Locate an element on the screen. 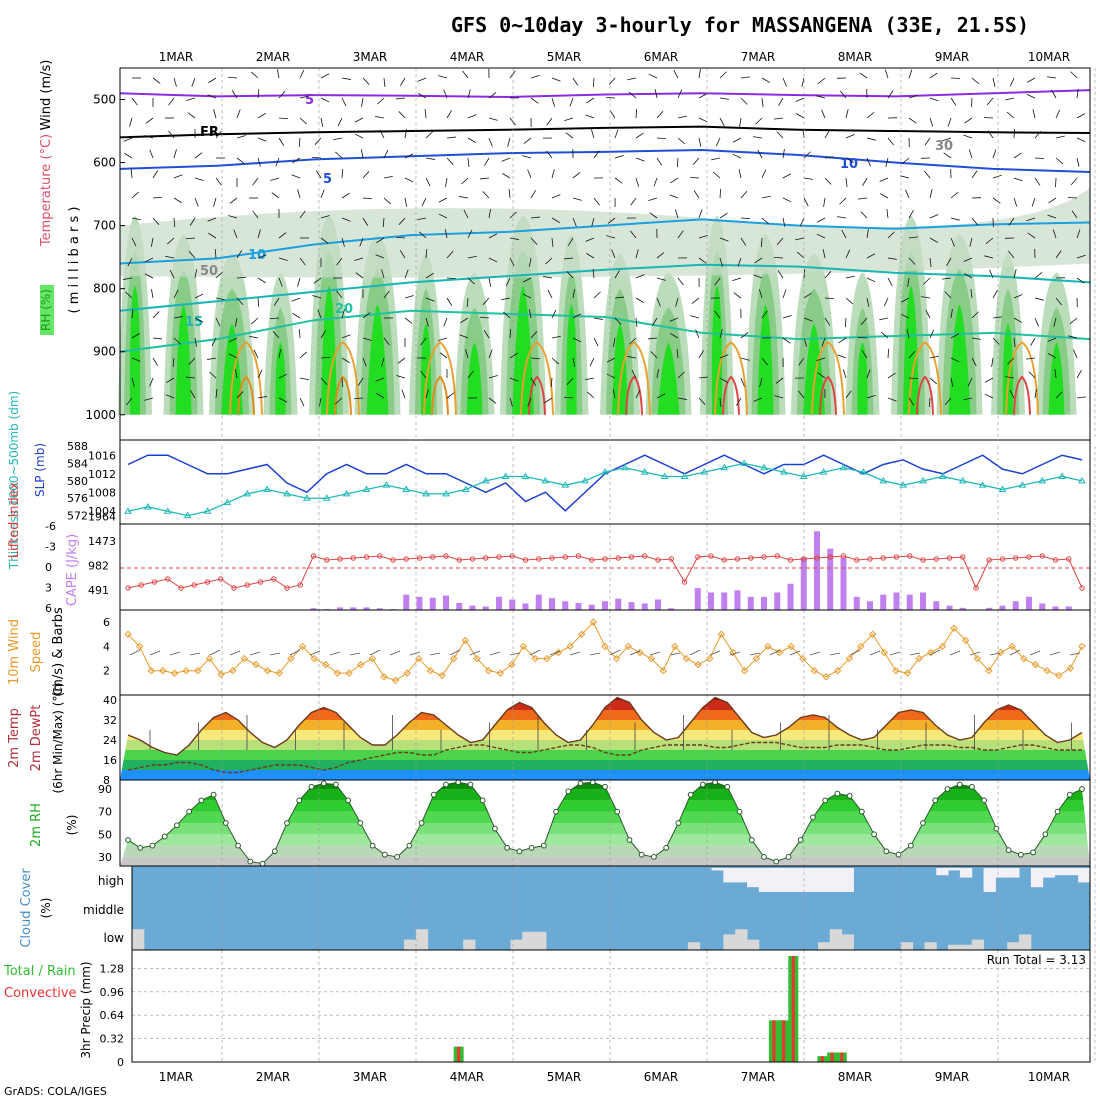 The width and height of the screenshot is (1100, 1100). y-tick-label: 600 is located at coordinates (104, 163).